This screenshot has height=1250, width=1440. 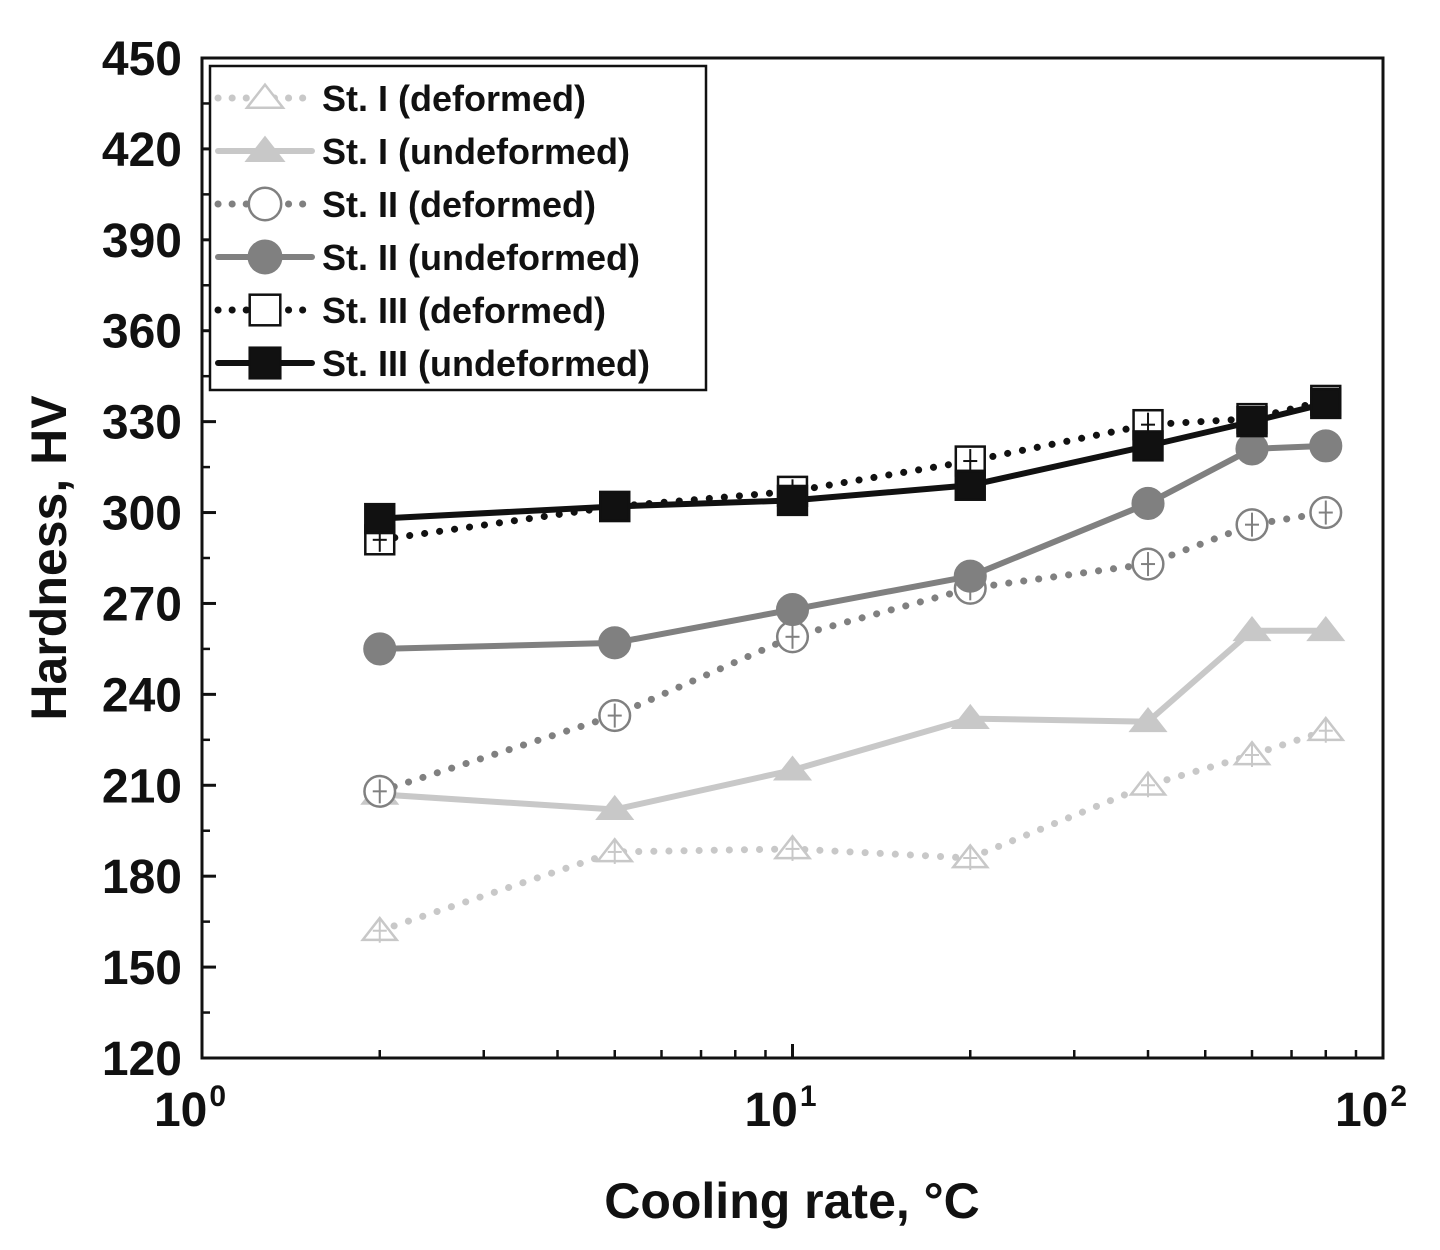 I want to click on x-tick-exponent: 1, so click(x=808, y=1096).